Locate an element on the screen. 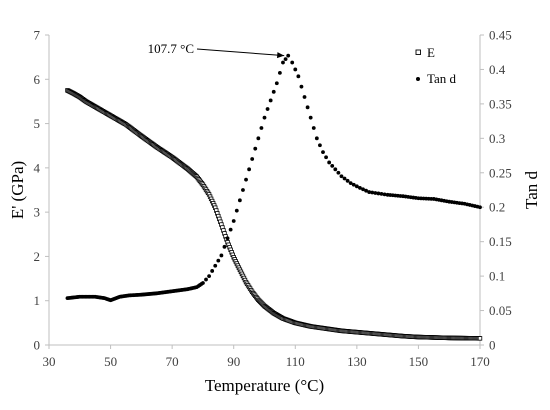  y-left-tick-label: 3 is located at coordinates (37, 212).